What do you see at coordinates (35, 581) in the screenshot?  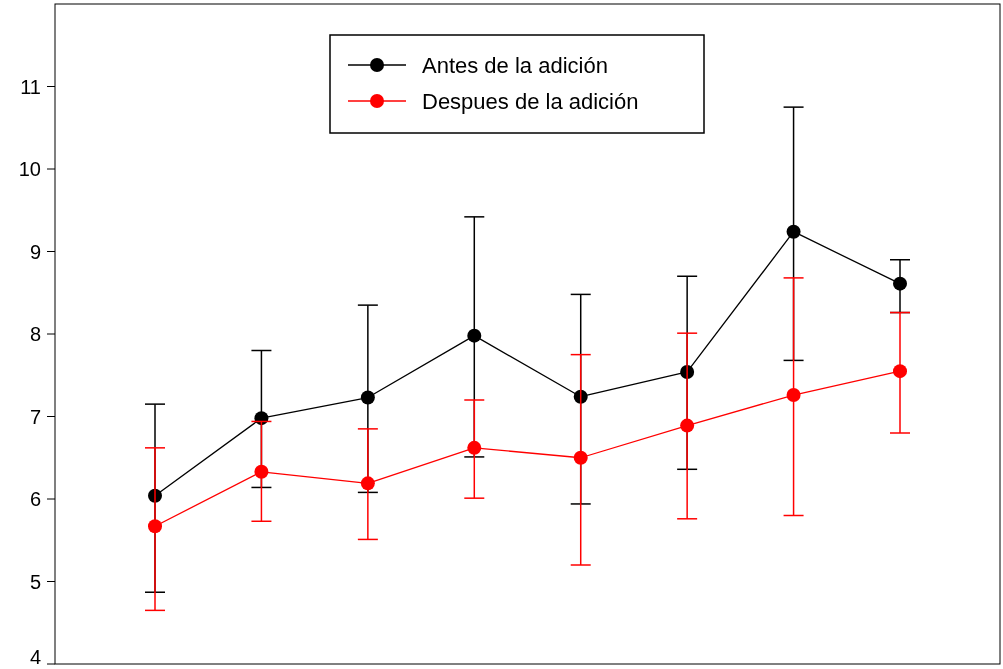 I see `y-tick-label: 5` at bounding box center [35, 581].